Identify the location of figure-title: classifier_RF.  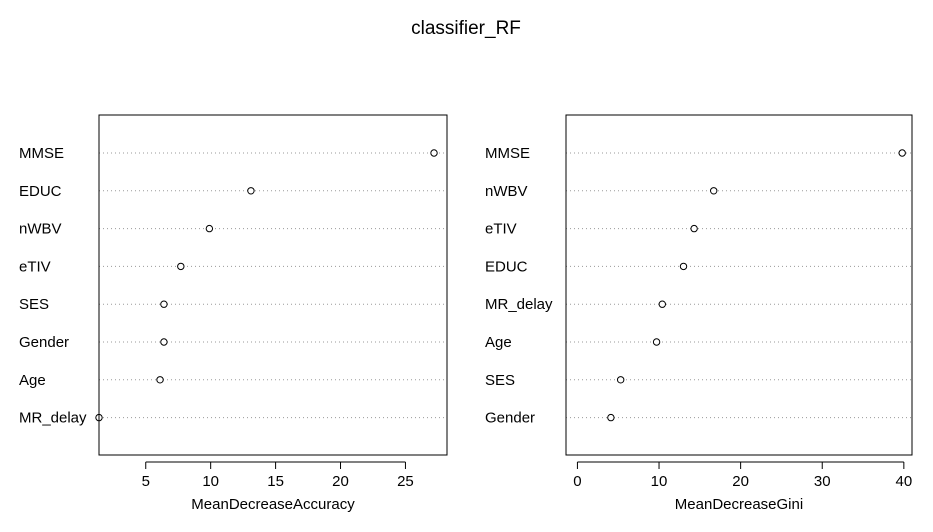
(466, 28).